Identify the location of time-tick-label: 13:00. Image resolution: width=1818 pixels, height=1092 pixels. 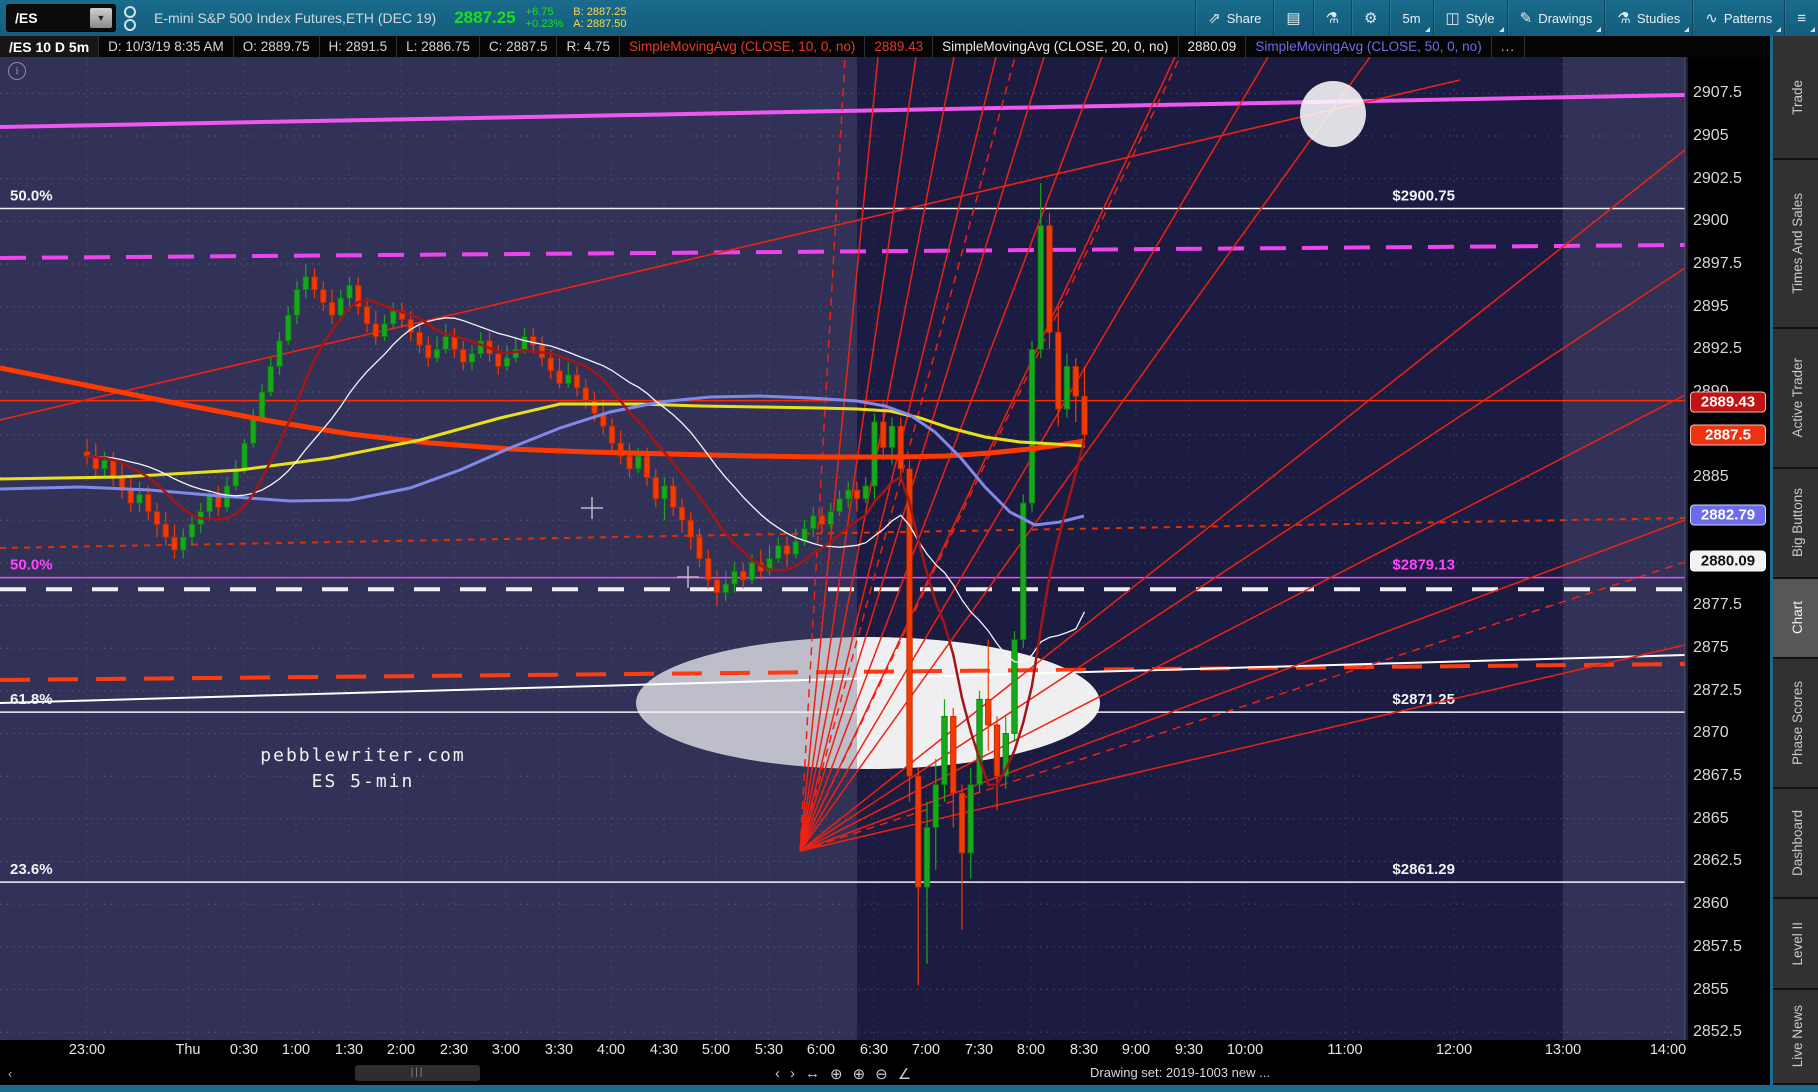
(1563, 1050).